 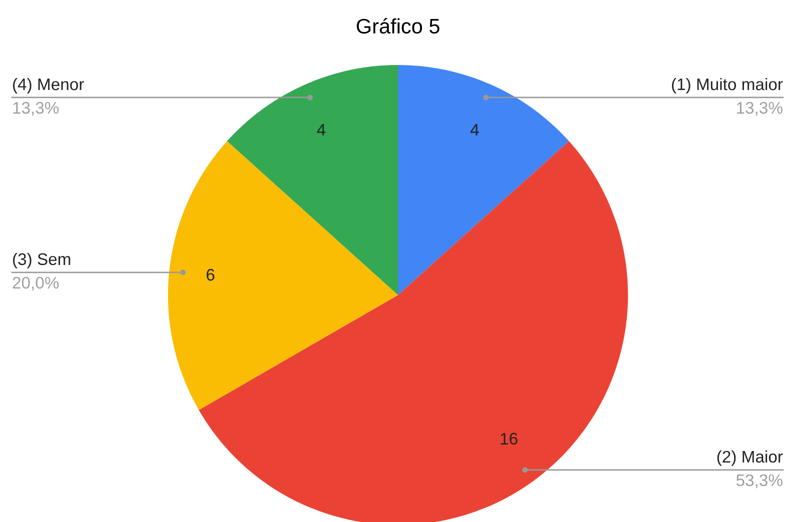 I want to click on slice-label: (1) Muito maior, so click(x=727, y=86).